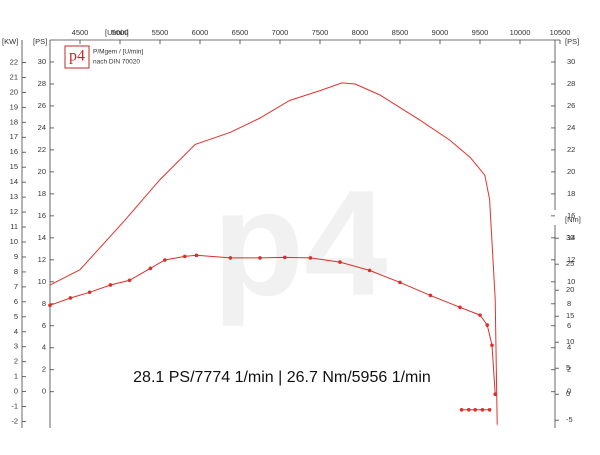  What do you see at coordinates (299, 243) in the screenshot?
I see `watermark: p4` at bounding box center [299, 243].